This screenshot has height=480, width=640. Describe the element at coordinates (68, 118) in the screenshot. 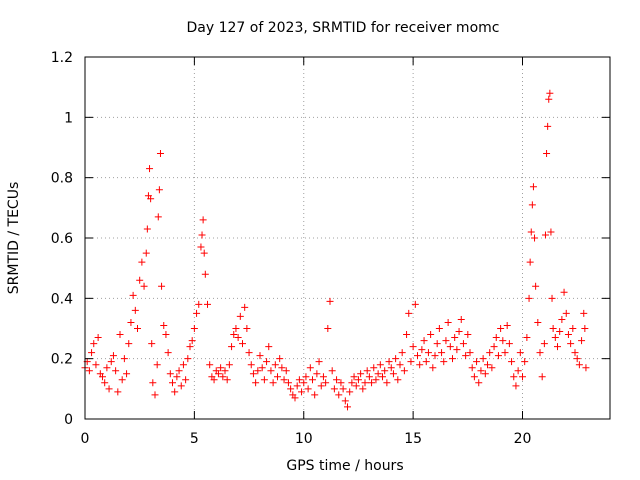

I see `y-tick-label: 1` at that location.